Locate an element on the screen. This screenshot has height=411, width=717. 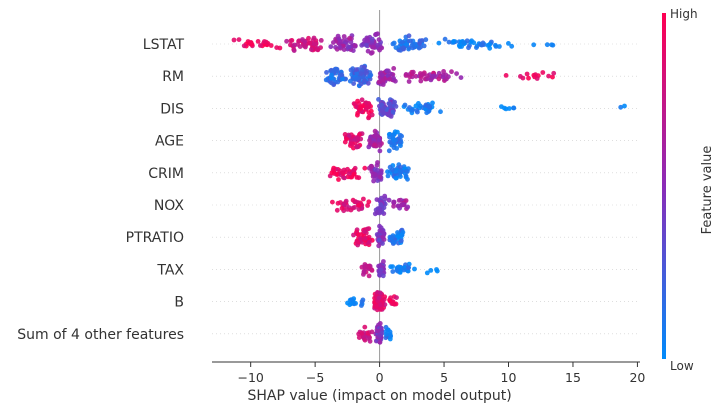
feature-label: PTRATIO is located at coordinates (155, 238).